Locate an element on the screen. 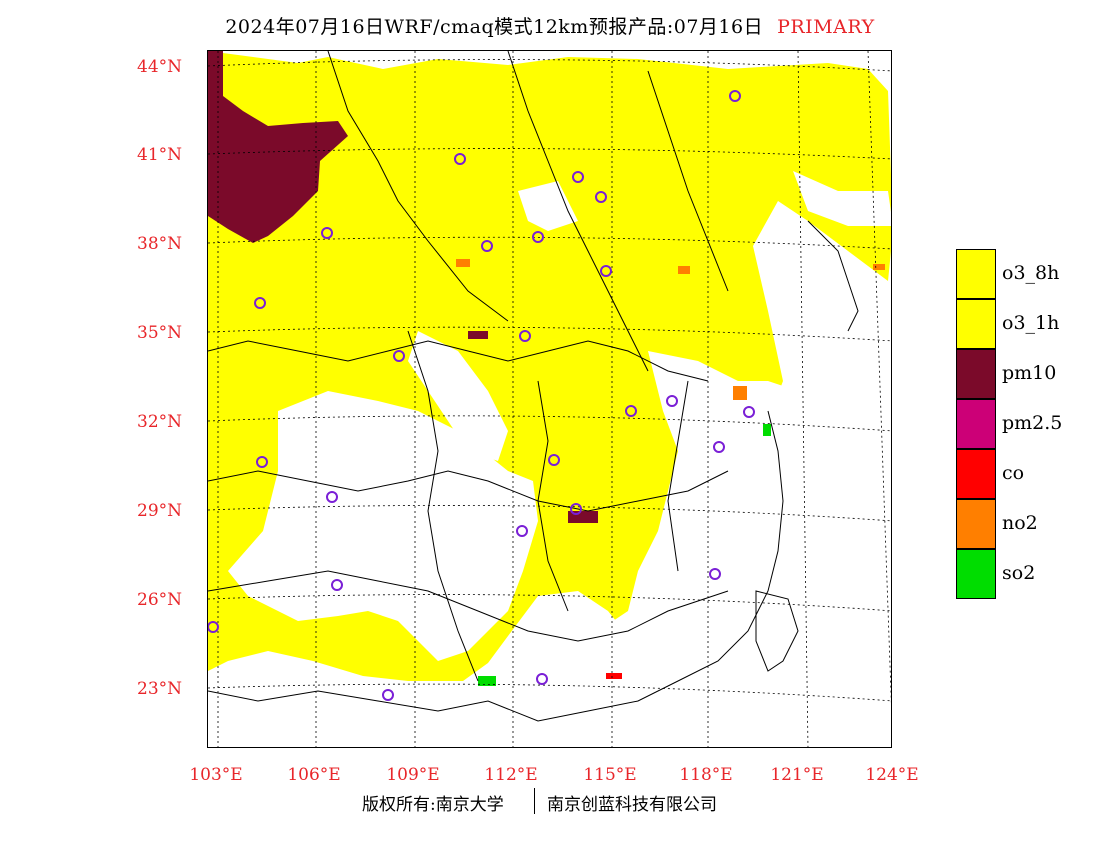  footer-divider is located at coordinates (534, 801).